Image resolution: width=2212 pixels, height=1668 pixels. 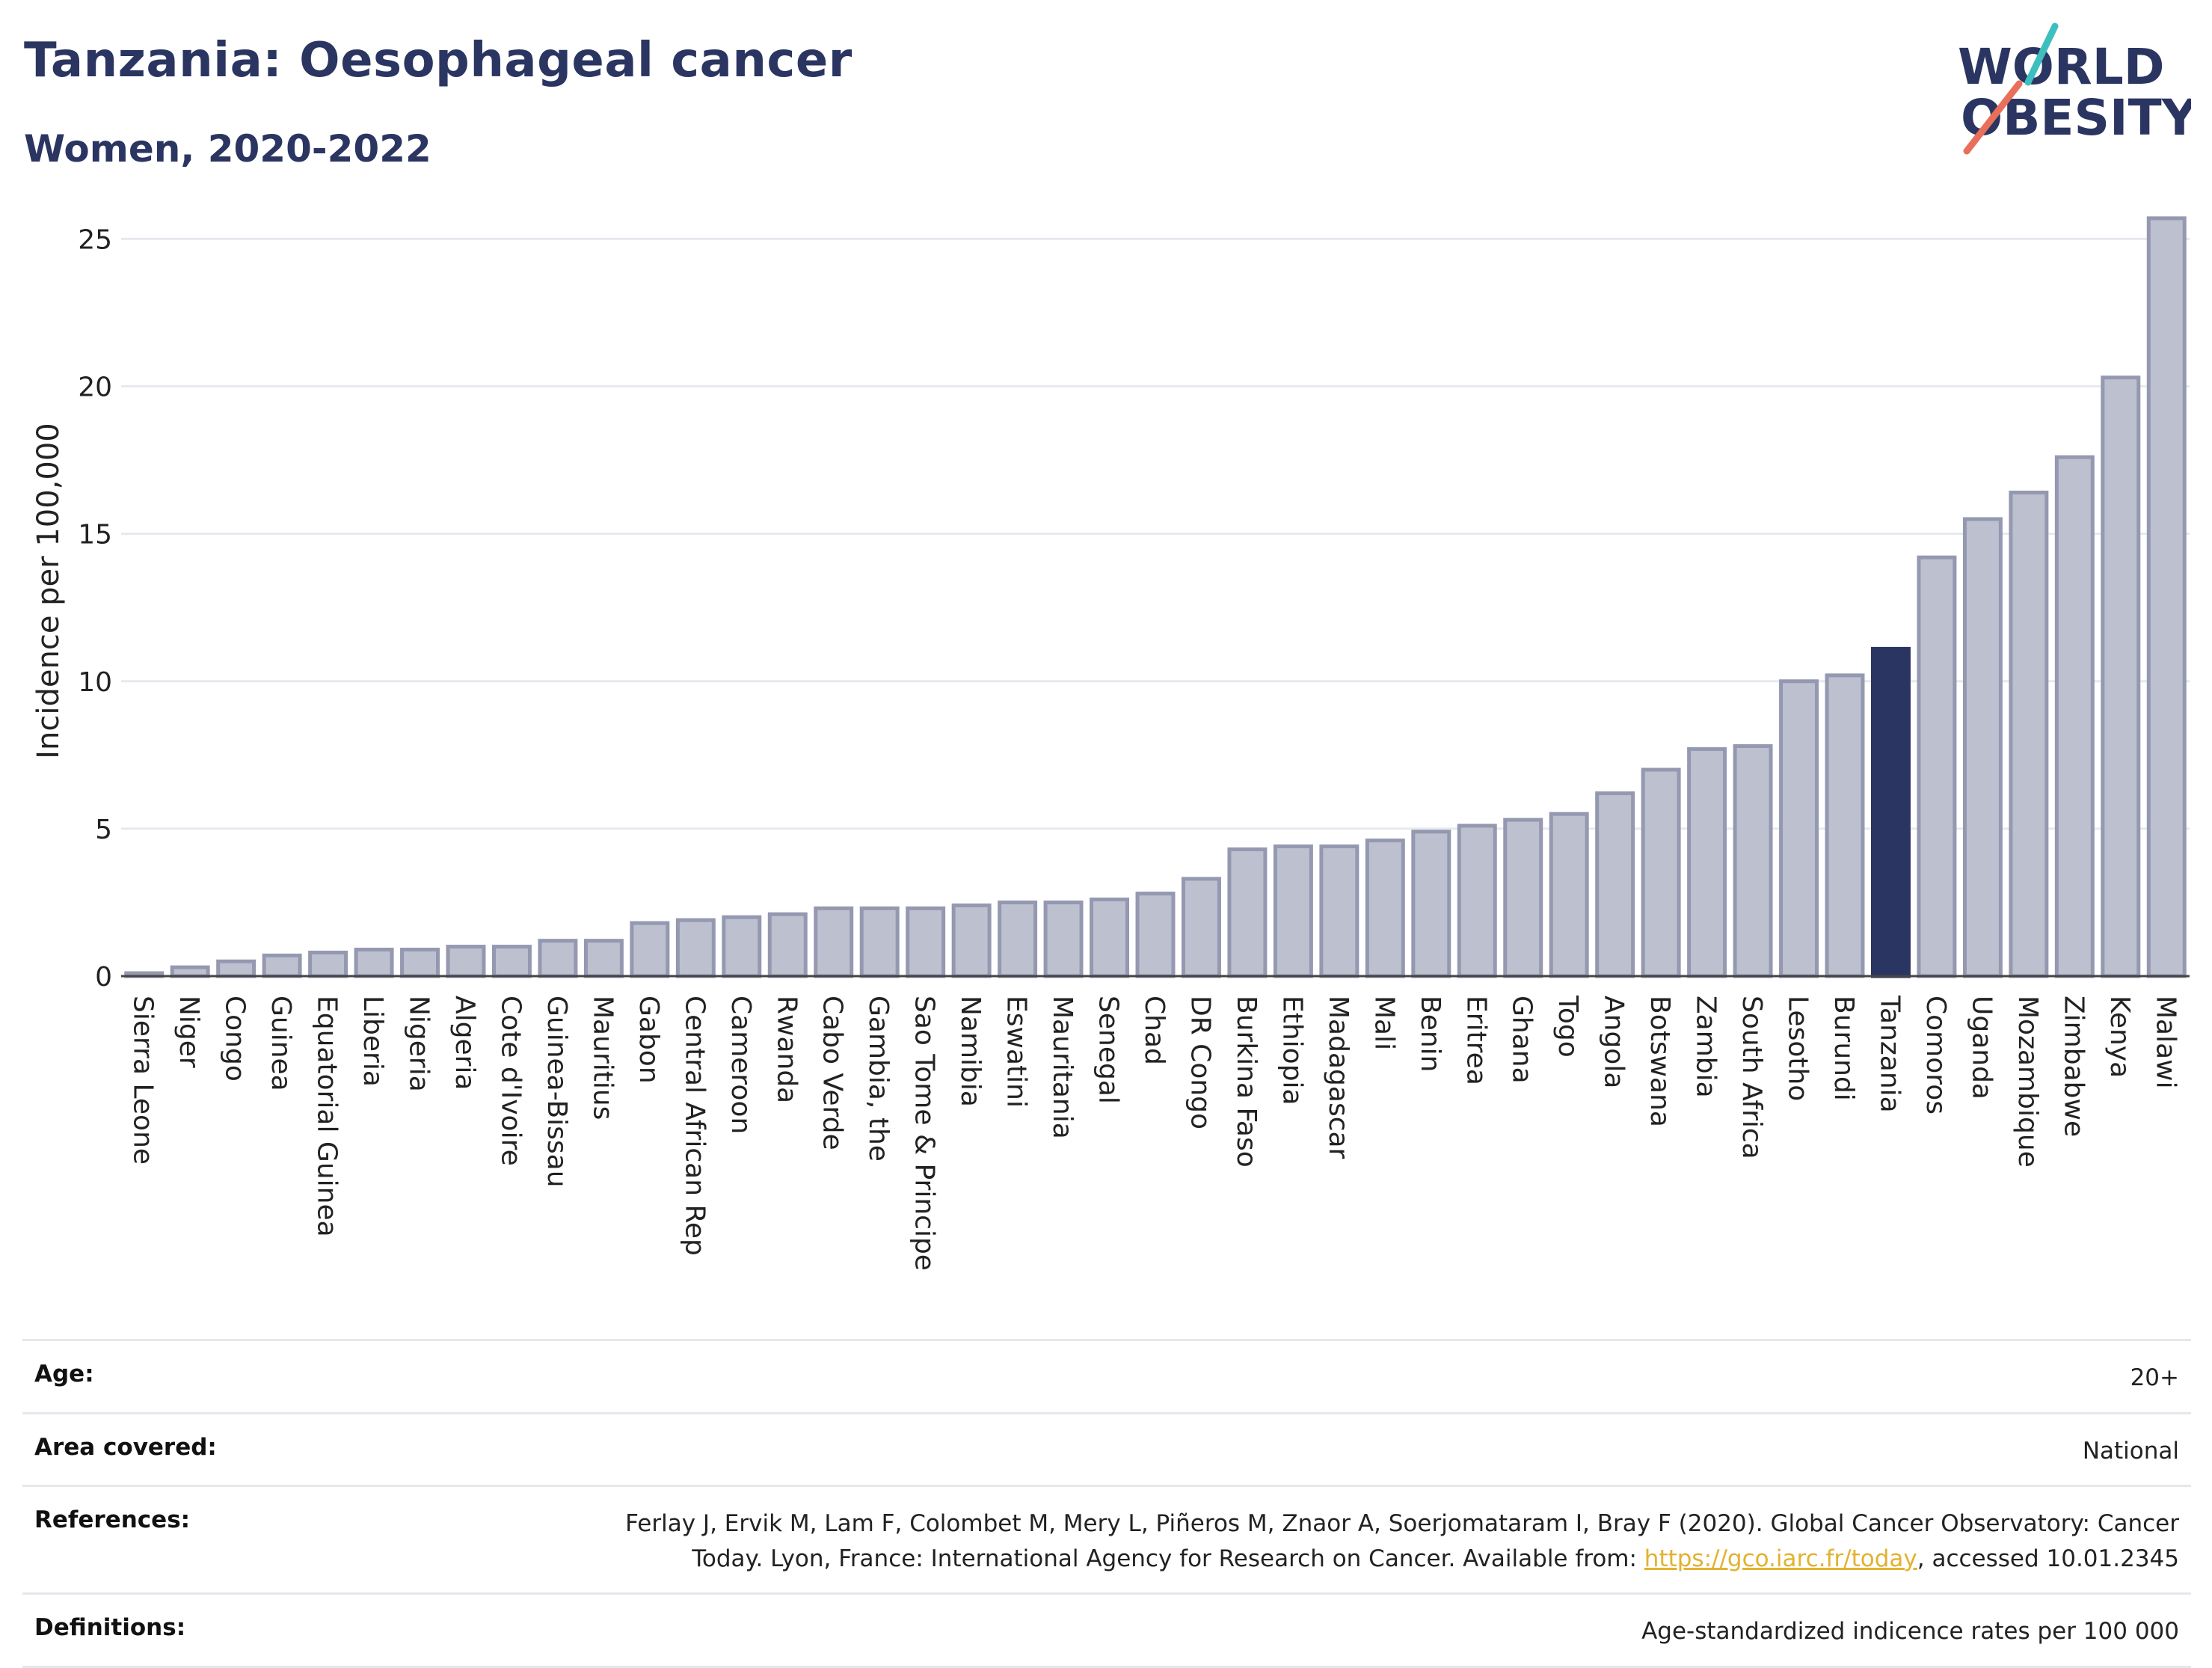 I want to click on x-tick-label: Cameroon, so click(x=740, y=1065).